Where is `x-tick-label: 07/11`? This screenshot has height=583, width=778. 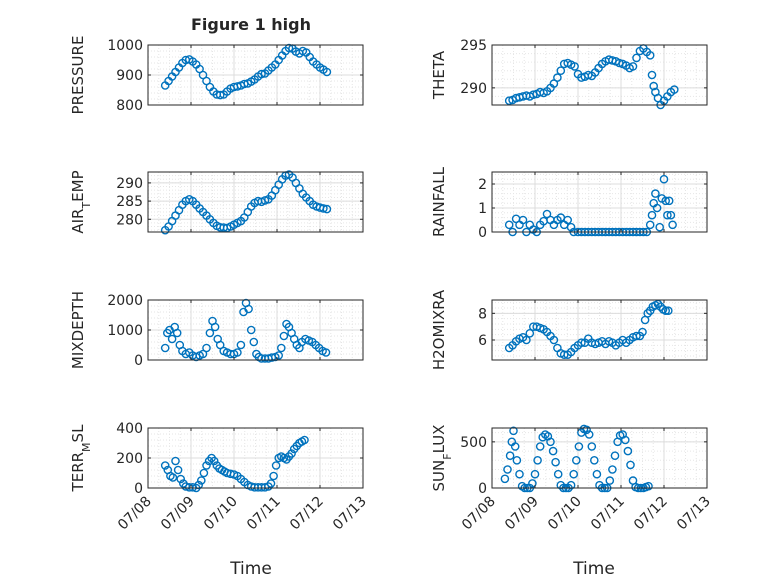
x-tick-label: 07/11 is located at coordinates (264, 514).